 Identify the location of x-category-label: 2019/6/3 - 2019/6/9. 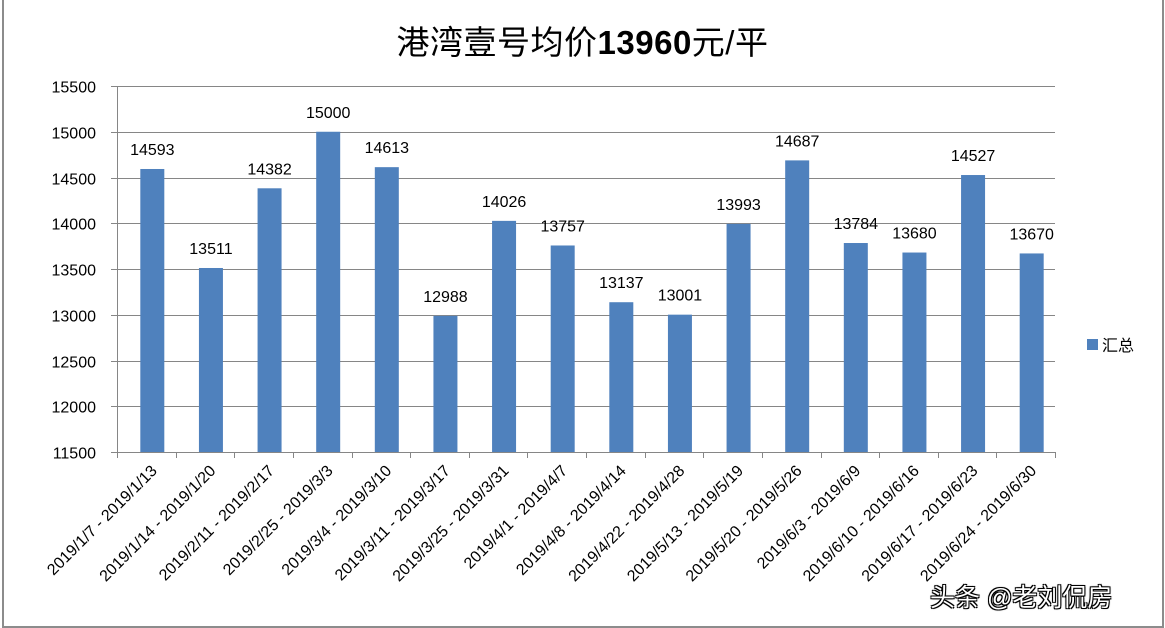
(809, 517).